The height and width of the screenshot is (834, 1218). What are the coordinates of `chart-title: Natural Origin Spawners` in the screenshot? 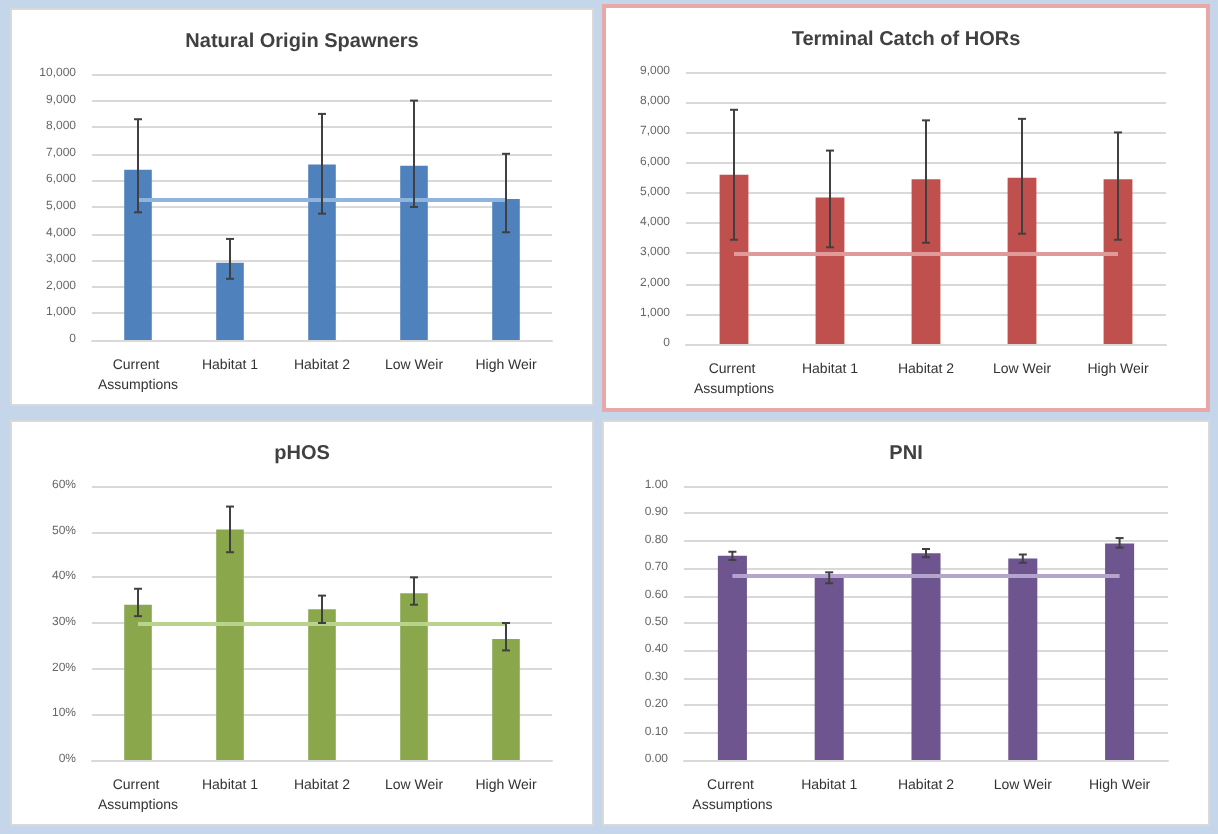 It's located at (302, 42).